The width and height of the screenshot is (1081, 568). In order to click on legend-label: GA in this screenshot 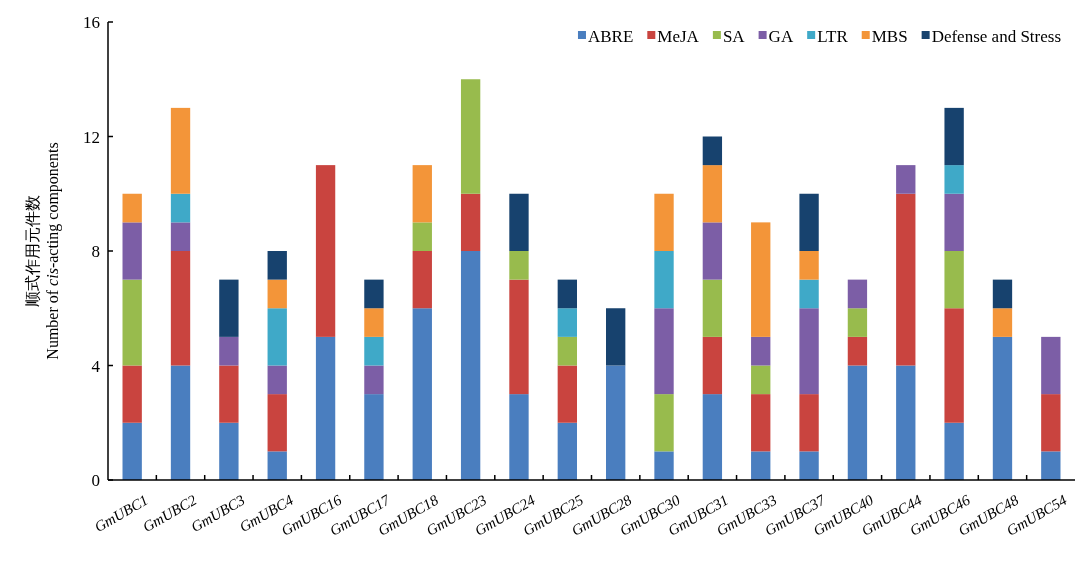, I will do `click(781, 36)`.